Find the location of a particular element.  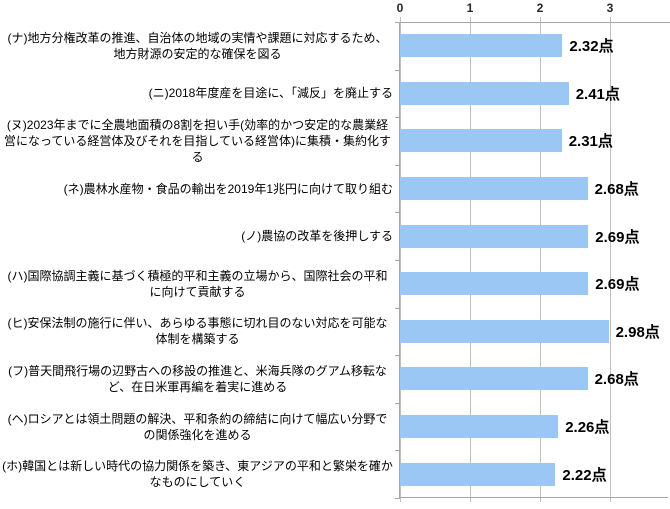

value-label: 2.32点 is located at coordinates (591, 47).